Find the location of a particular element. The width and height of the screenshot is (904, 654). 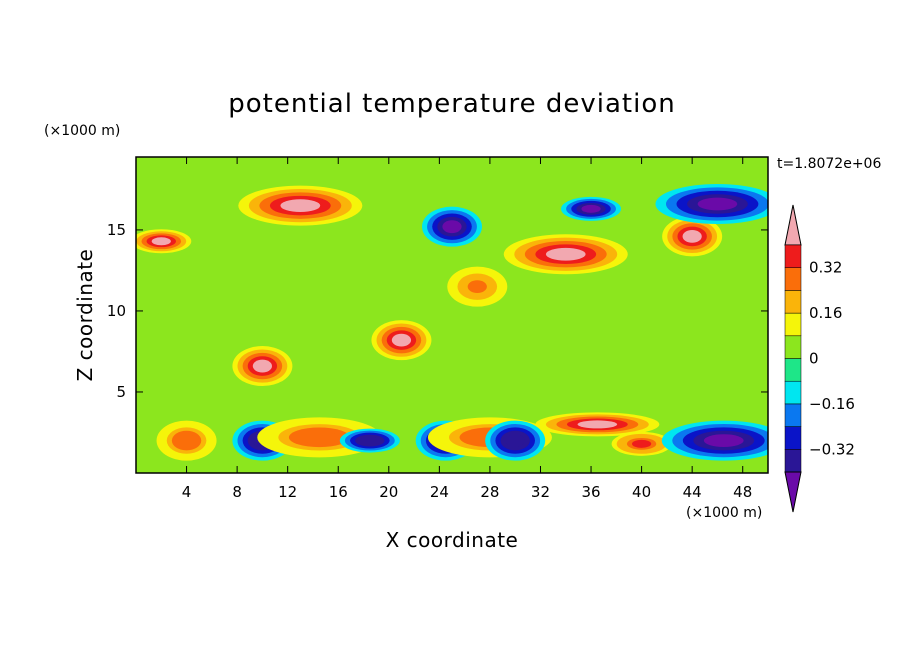

colorbar-extend-high is located at coordinates (793, 225).